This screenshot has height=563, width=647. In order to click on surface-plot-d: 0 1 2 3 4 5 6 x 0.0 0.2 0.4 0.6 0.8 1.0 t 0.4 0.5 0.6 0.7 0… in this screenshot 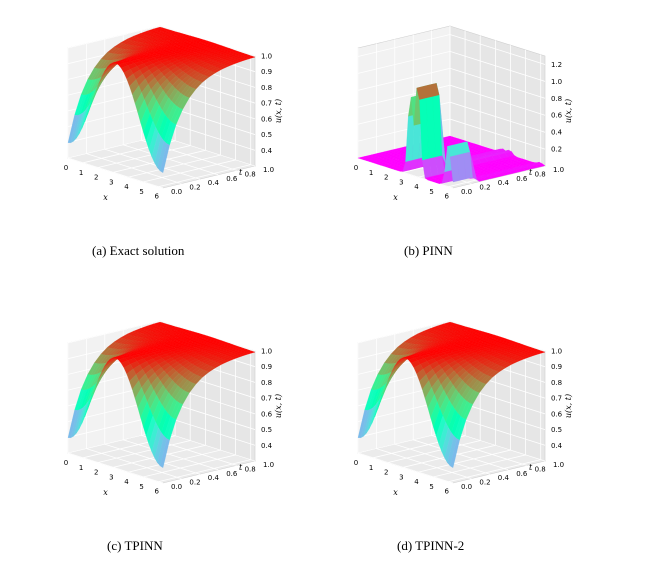, I will do `click(463, 408)`.